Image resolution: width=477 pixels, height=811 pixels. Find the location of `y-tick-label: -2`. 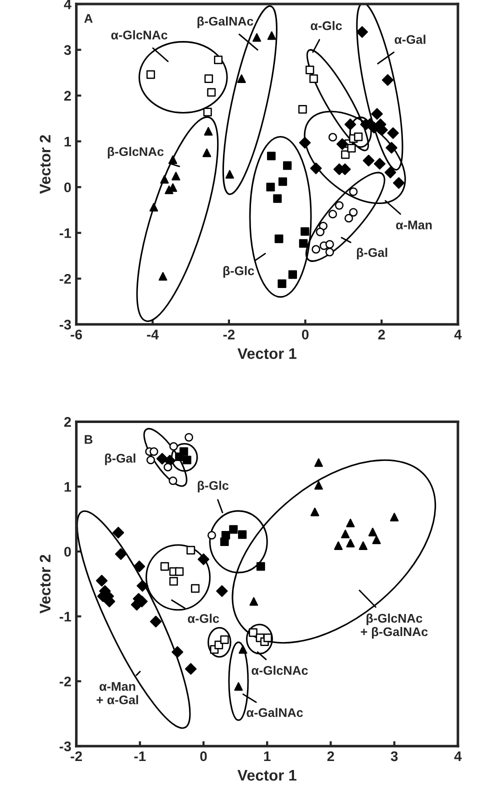

y-tick-label: -2 is located at coordinates (65, 279).